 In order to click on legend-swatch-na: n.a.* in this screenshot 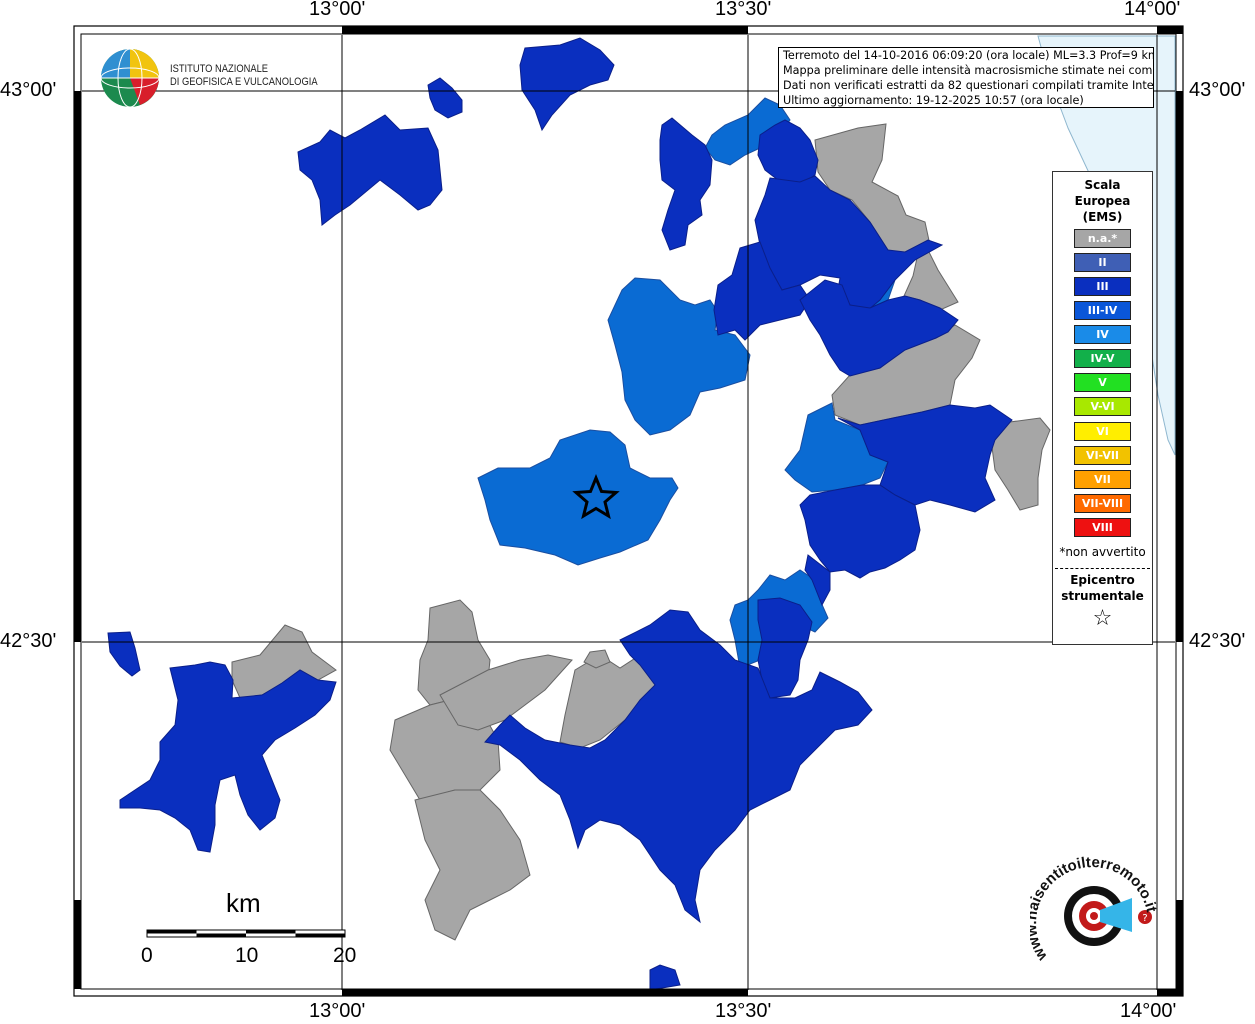, I will do `click(1102, 238)`.